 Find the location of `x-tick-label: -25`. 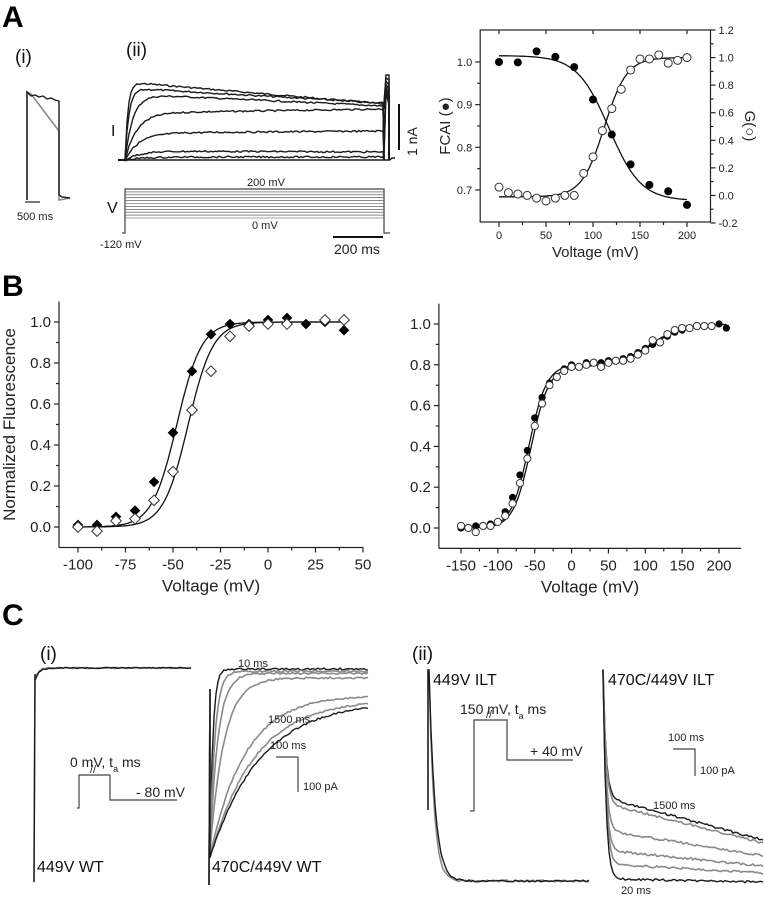

x-tick-label: -25 is located at coordinates (221, 565).